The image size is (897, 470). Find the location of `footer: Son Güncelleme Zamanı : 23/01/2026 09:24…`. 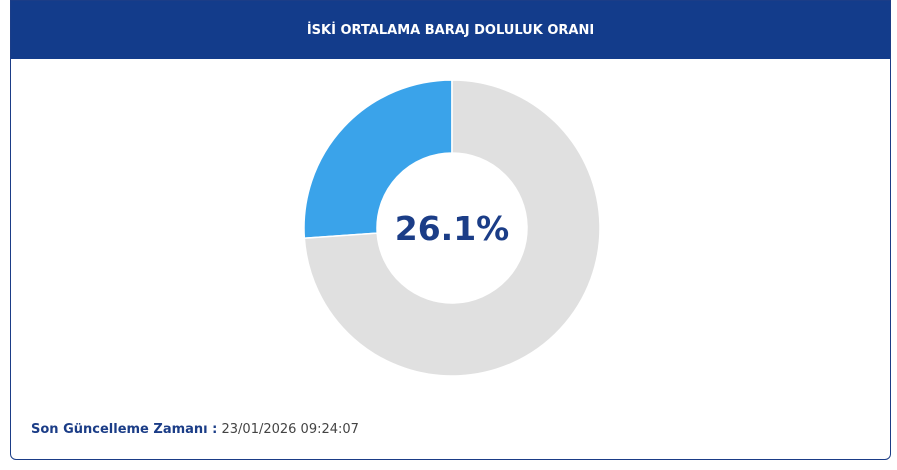

footer: Son Güncelleme Zamanı : 23/01/2026 09:24… is located at coordinates (195, 429).